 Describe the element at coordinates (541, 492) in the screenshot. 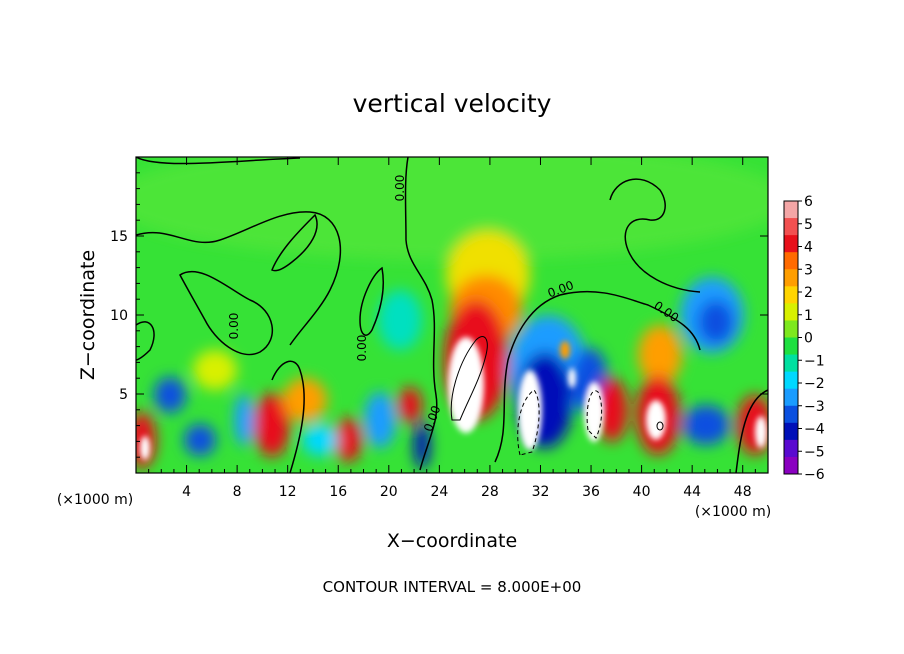

I see `x-tick-label: 32` at that location.